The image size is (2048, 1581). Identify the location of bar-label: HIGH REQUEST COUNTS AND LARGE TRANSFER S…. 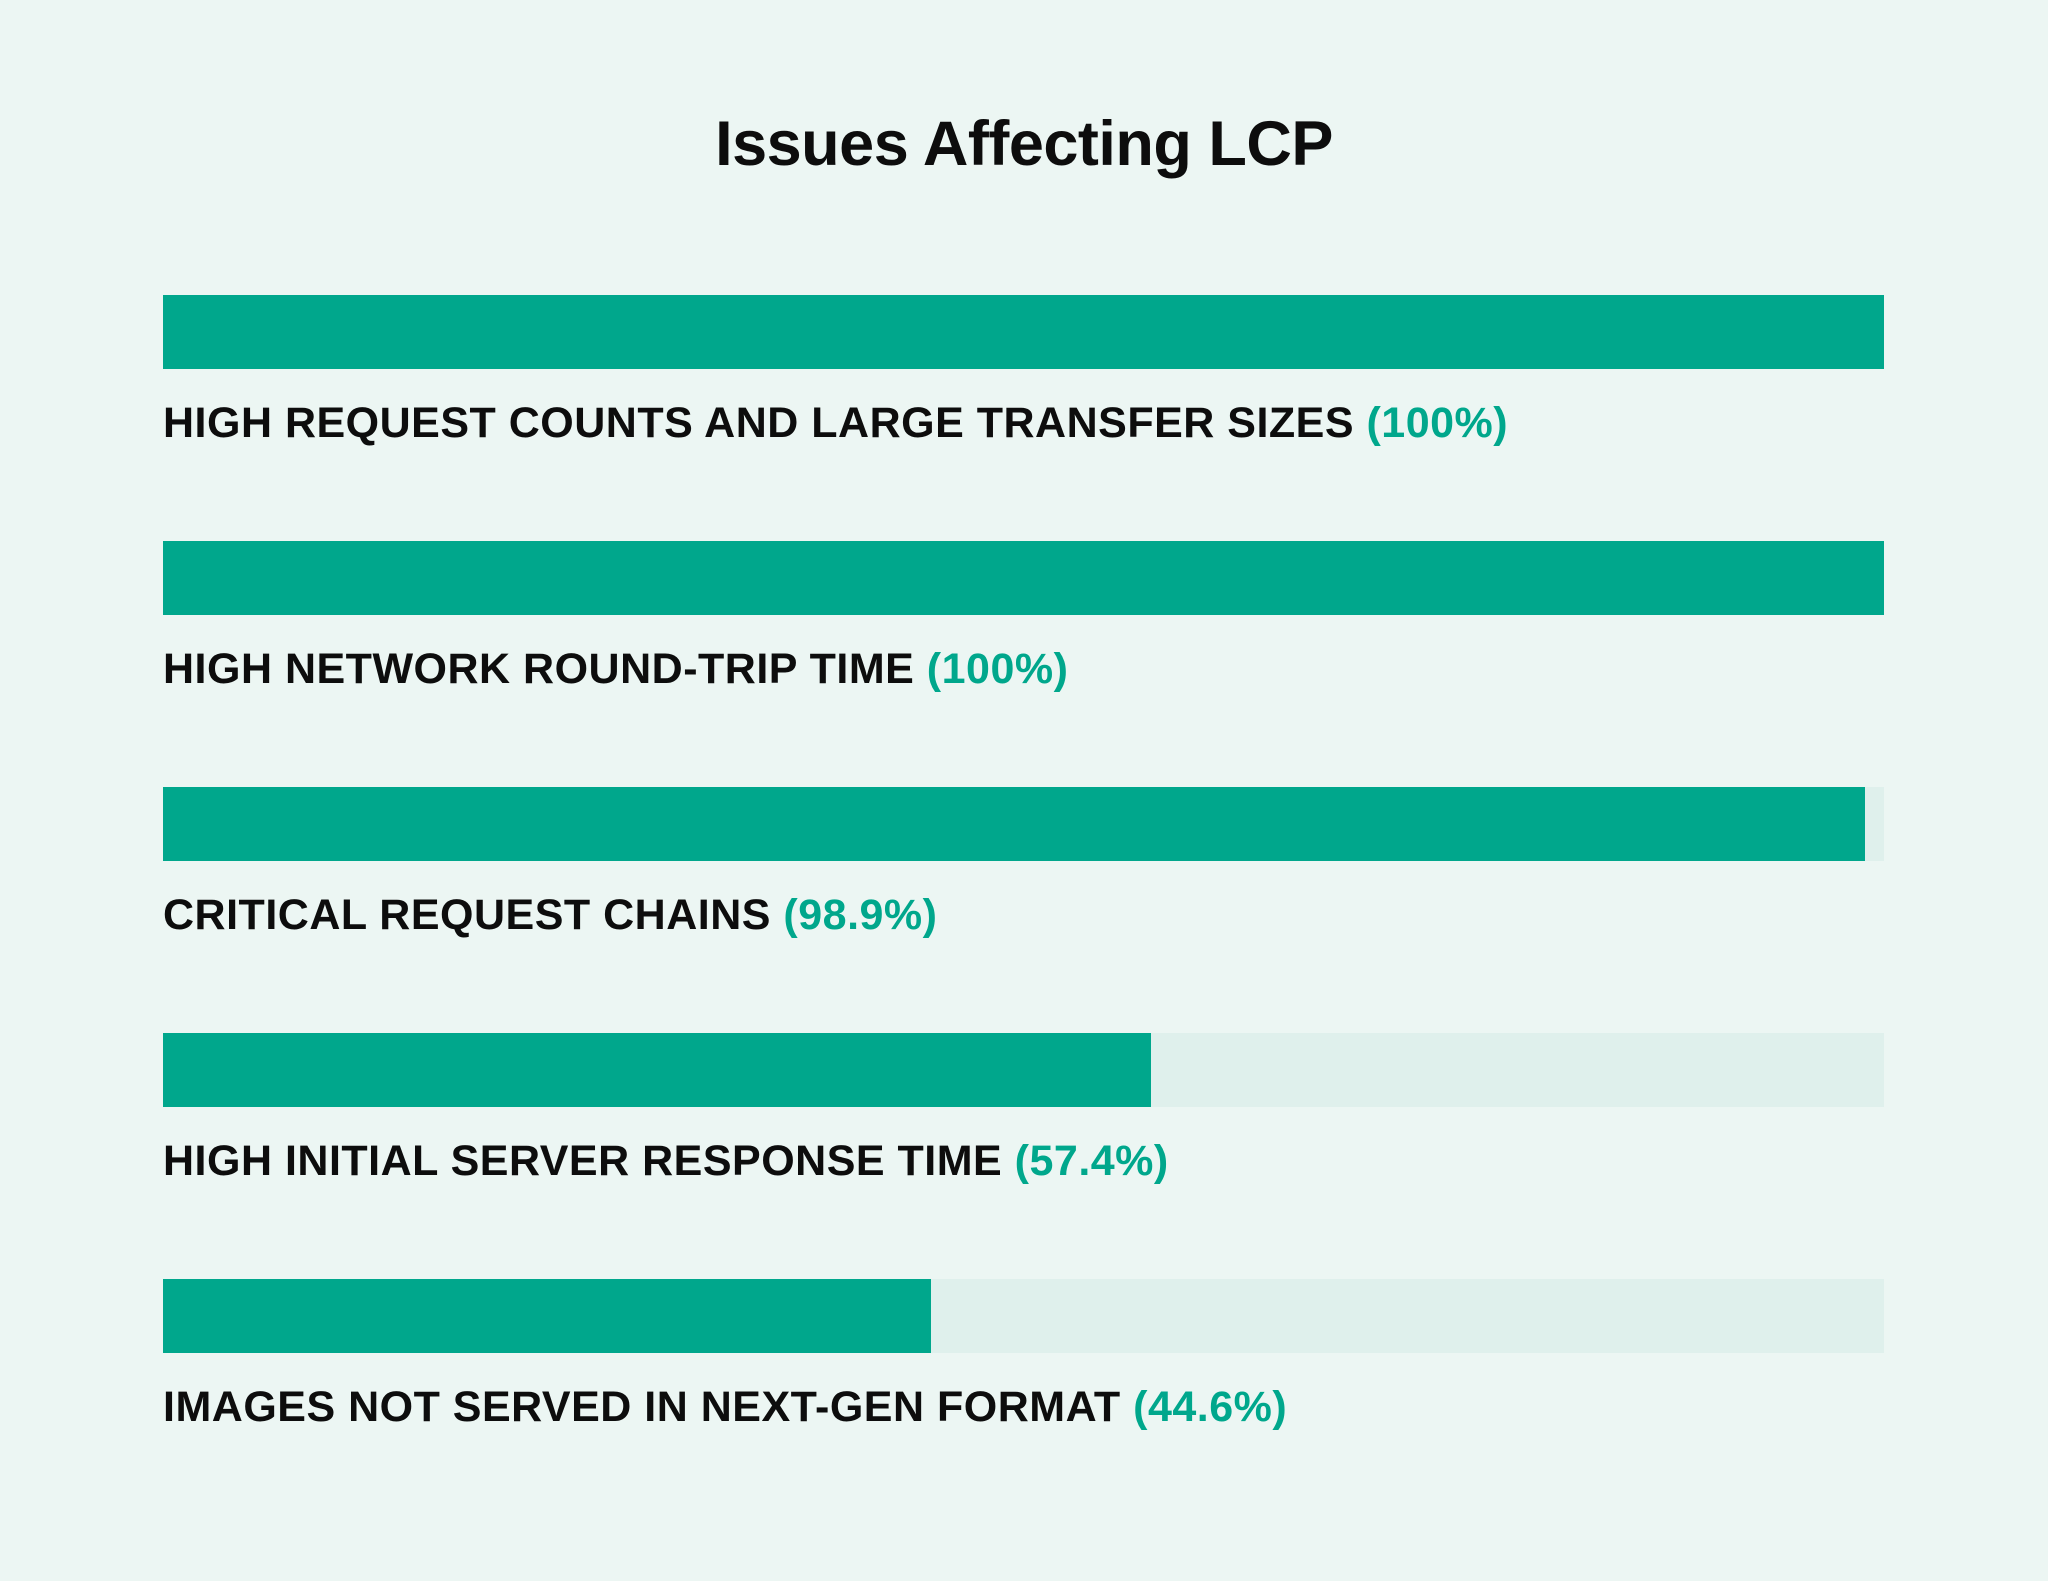
(1023, 423).